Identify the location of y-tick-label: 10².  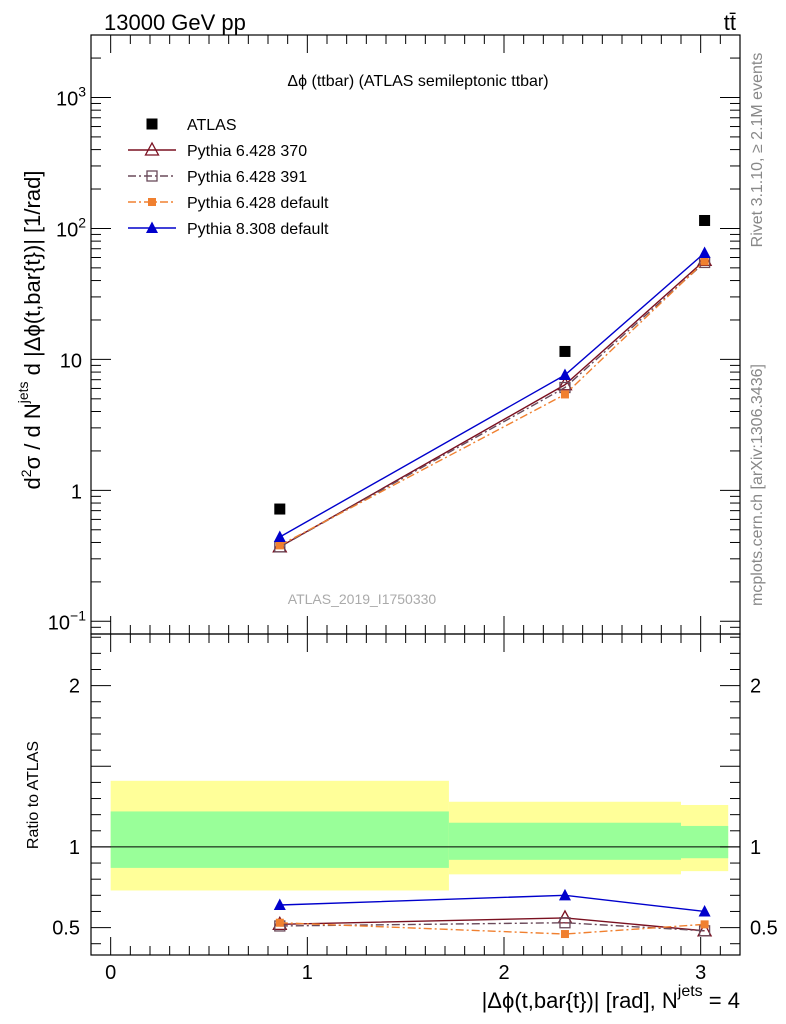
(71, 227).